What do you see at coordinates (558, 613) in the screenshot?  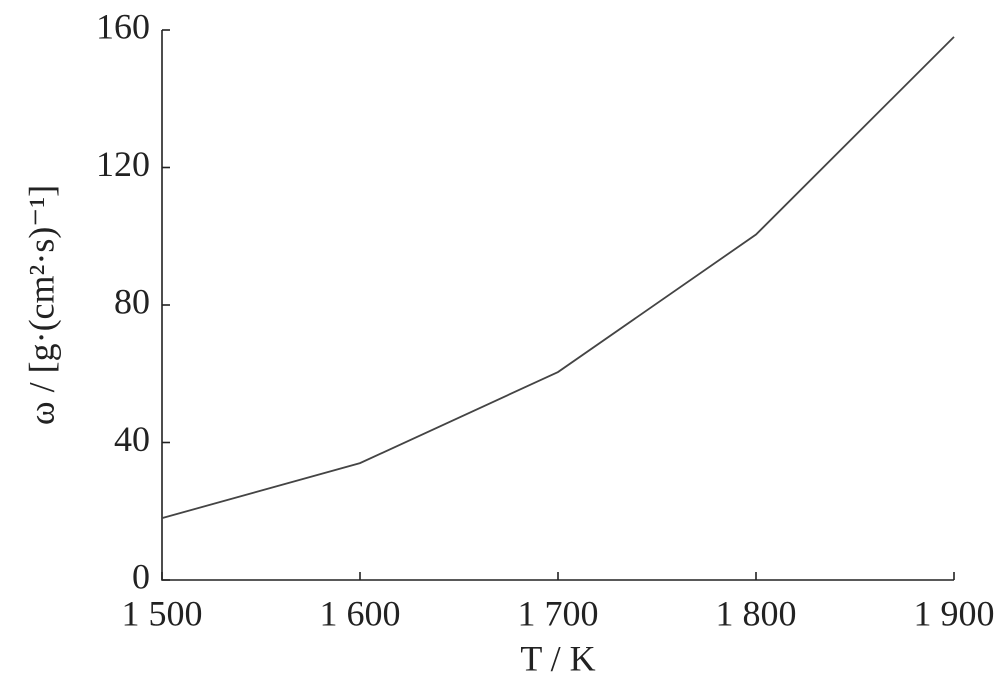 I see `x-tick-label: 1 700` at bounding box center [558, 613].